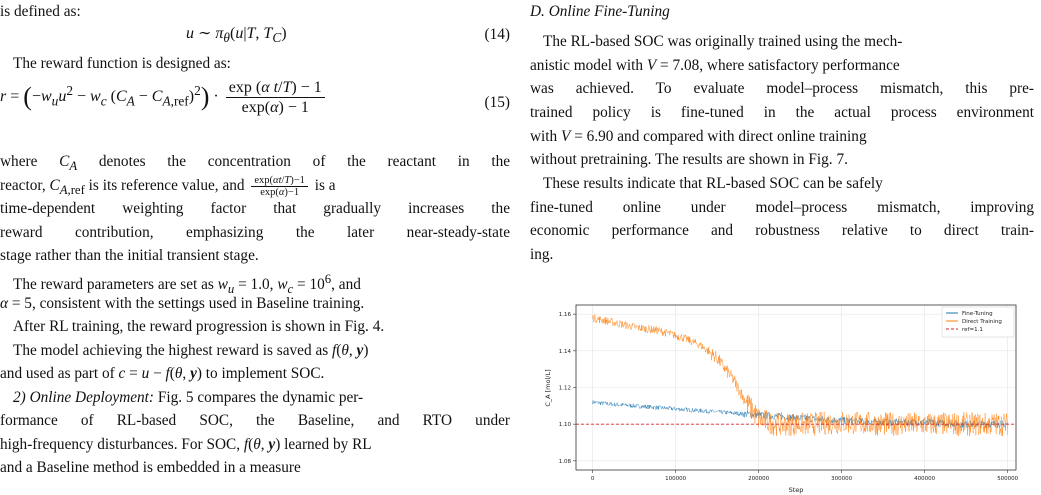 This screenshot has height=495, width=1041. What do you see at coordinates (548, 387) in the screenshot?
I see `y-axis-label: C_A [mol/L]` at bounding box center [548, 387].